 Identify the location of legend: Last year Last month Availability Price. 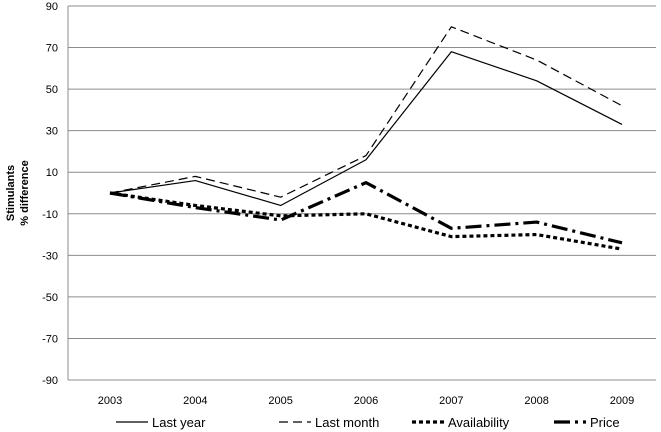
(368, 422).